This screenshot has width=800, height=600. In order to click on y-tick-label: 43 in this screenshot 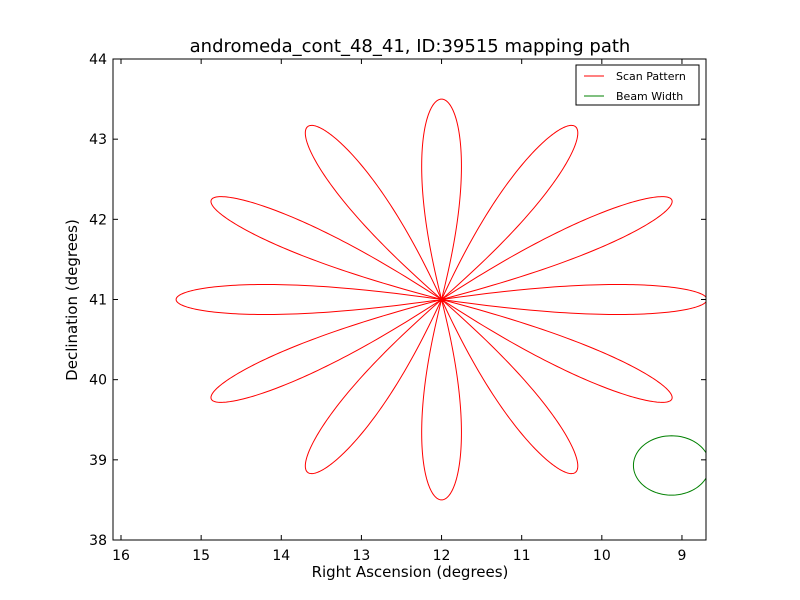, I will do `click(98, 140)`.